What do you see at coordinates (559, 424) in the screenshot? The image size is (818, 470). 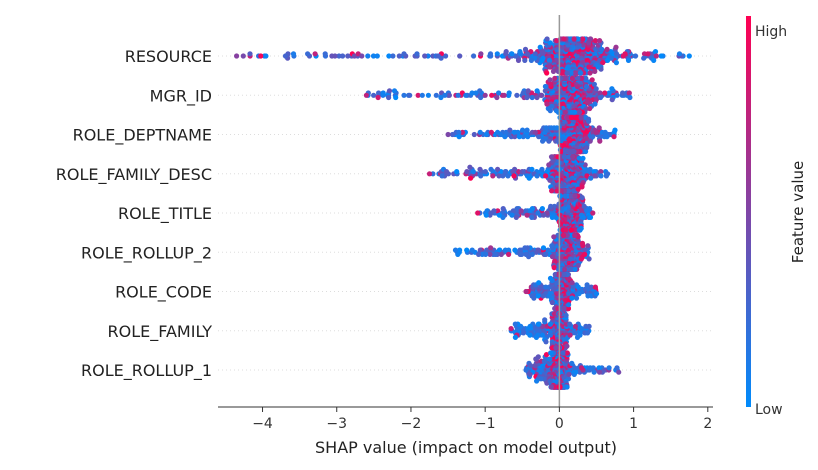 I see `x-tick-label: 0` at bounding box center [559, 424].